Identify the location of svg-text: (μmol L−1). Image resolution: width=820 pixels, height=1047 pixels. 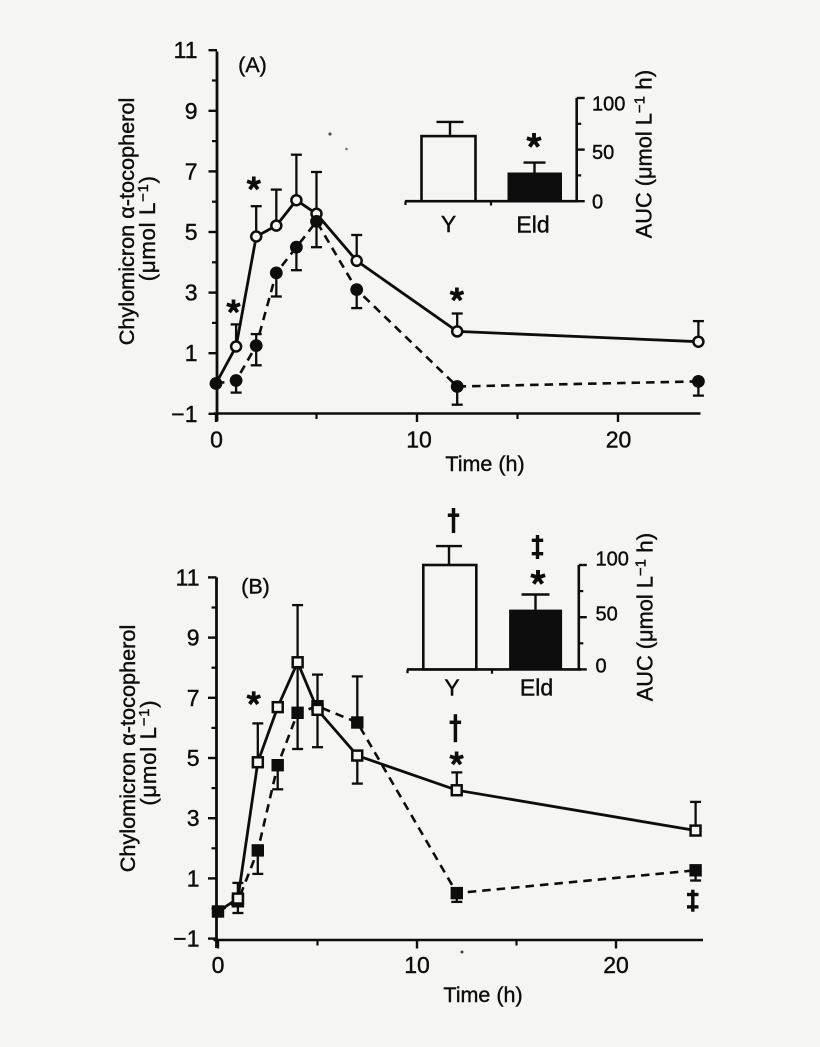
(147, 228).